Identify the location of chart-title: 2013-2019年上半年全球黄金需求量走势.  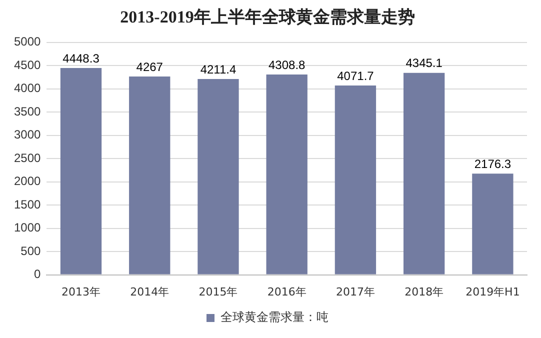
(267, 17).